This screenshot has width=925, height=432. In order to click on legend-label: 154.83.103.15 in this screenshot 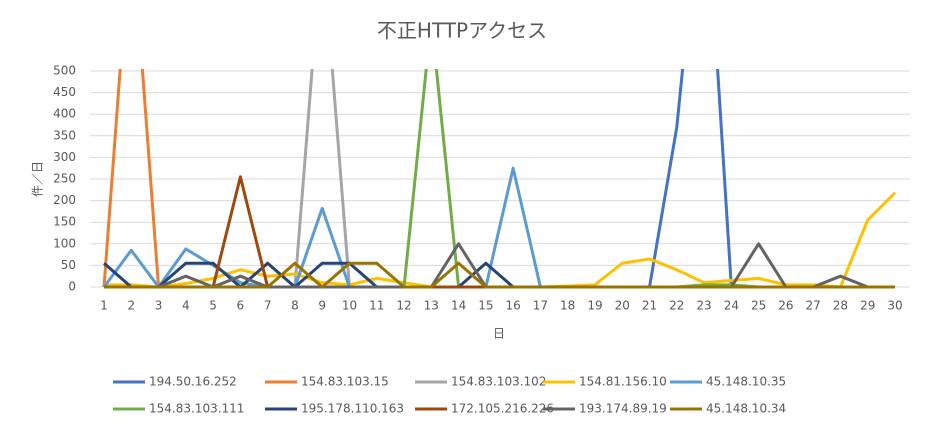, I will do `click(345, 382)`.